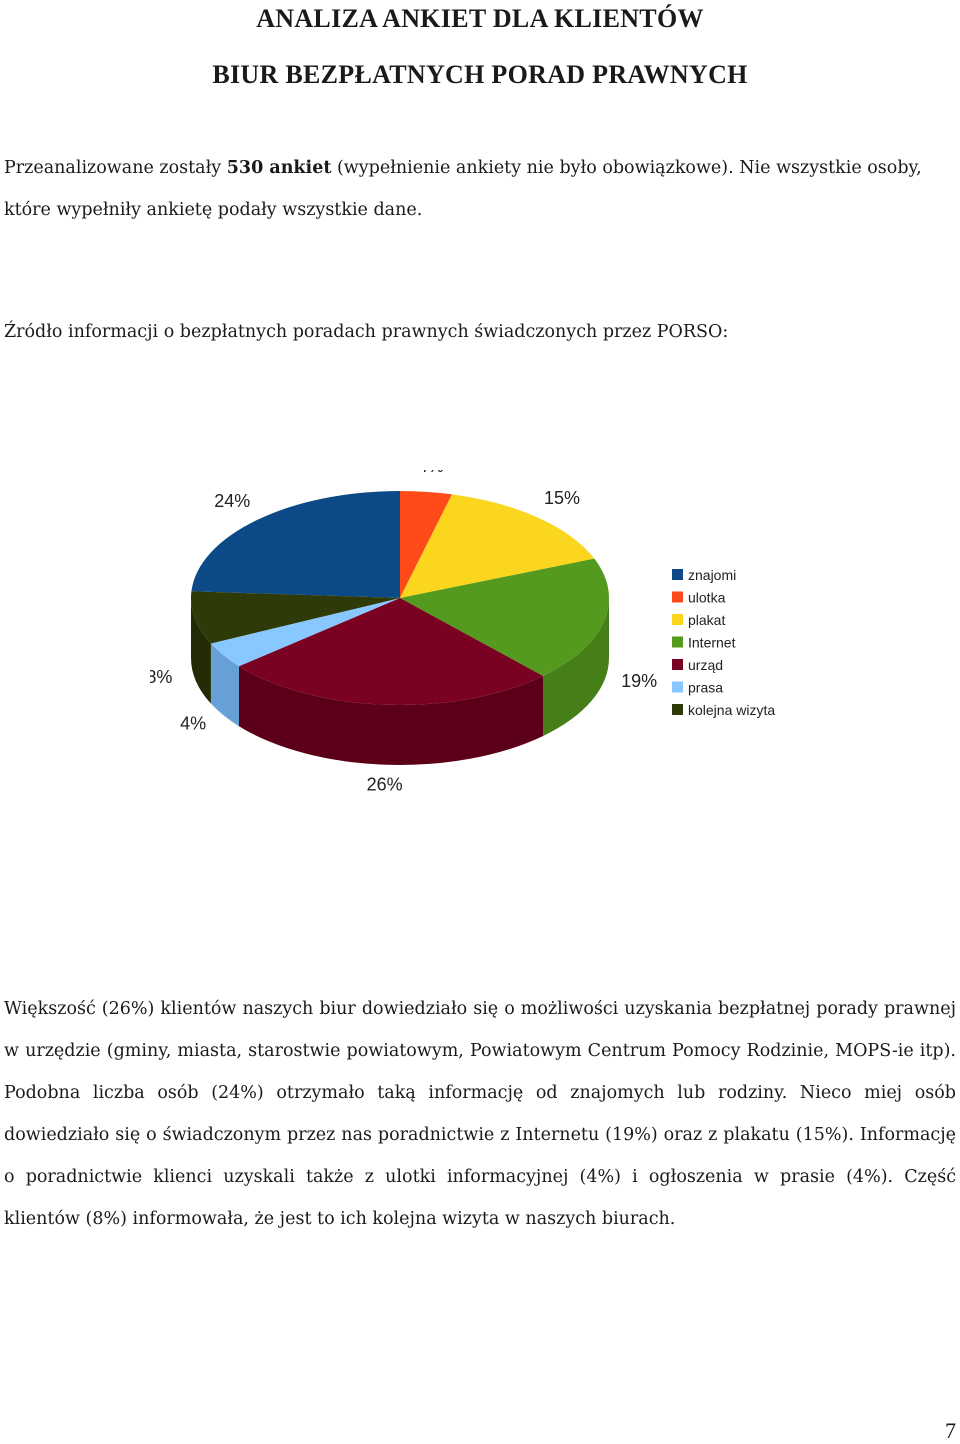 This screenshot has height=1444, width=960. Describe the element at coordinates (480, 74) in the screenshot. I see `document-title-line-2: BIUR BEZPŁATNYCH PORAD PRAWNYCH` at that location.